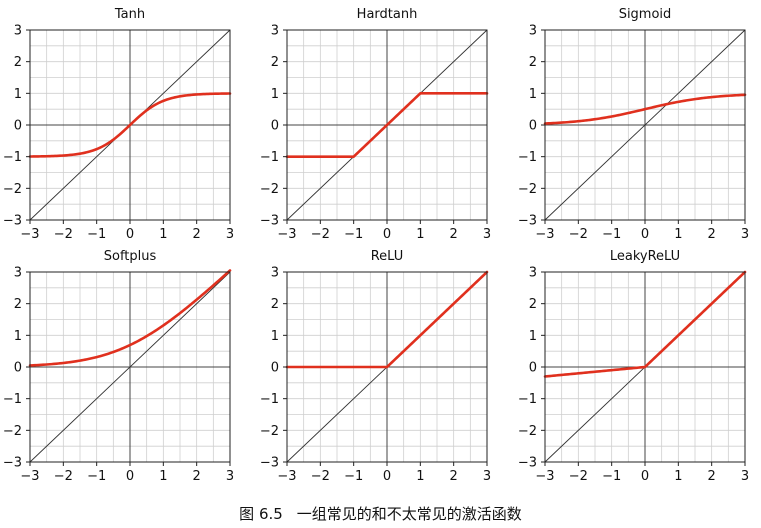 This screenshot has width=761, height=528. What do you see at coordinates (387, 125) in the screenshot?
I see `activation-curve-hardtanh` at bounding box center [387, 125].